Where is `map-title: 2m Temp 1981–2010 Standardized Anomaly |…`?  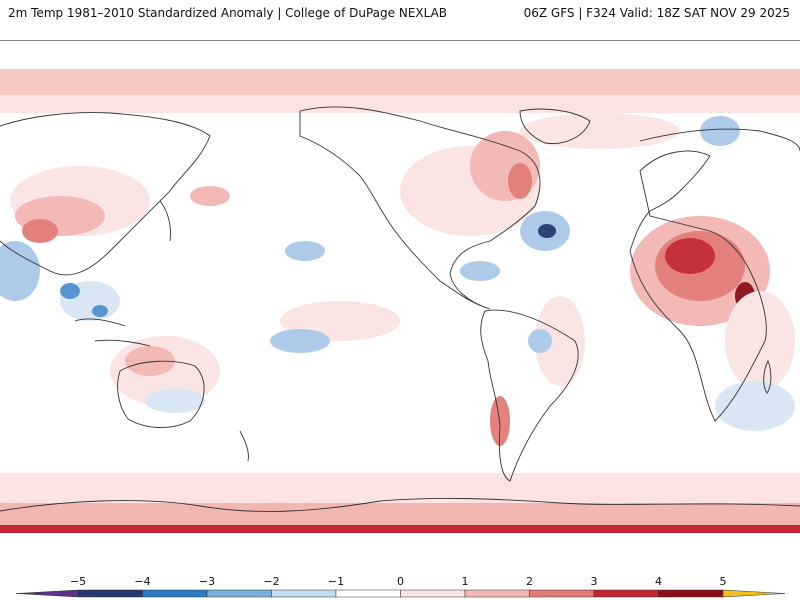
map-title: 2m Temp 1981–2010 Standardized Anomaly |… is located at coordinates (228, 13).